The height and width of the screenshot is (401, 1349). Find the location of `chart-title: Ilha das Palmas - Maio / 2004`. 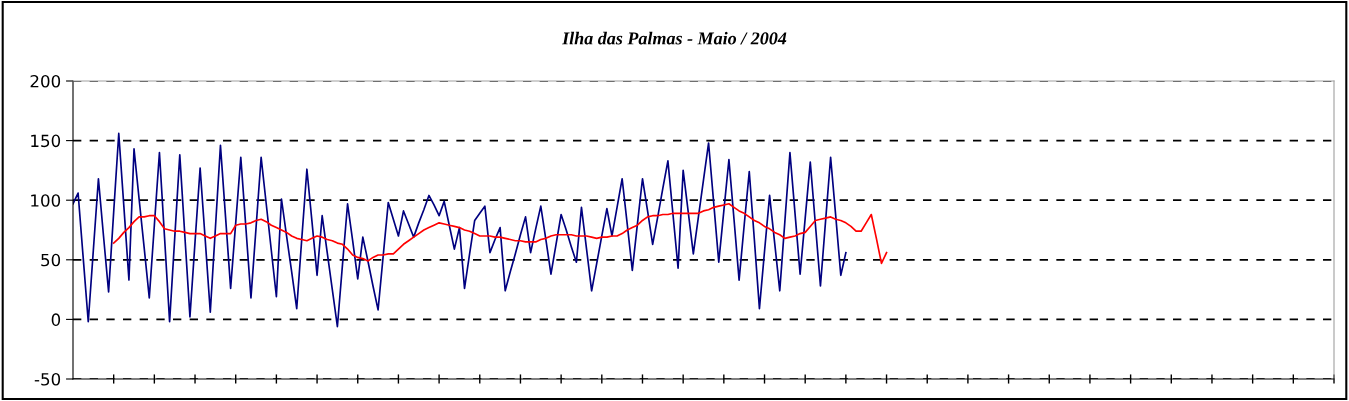

chart-title: Ilha das Palmas - Maio / 2004 is located at coordinates (674, 38).